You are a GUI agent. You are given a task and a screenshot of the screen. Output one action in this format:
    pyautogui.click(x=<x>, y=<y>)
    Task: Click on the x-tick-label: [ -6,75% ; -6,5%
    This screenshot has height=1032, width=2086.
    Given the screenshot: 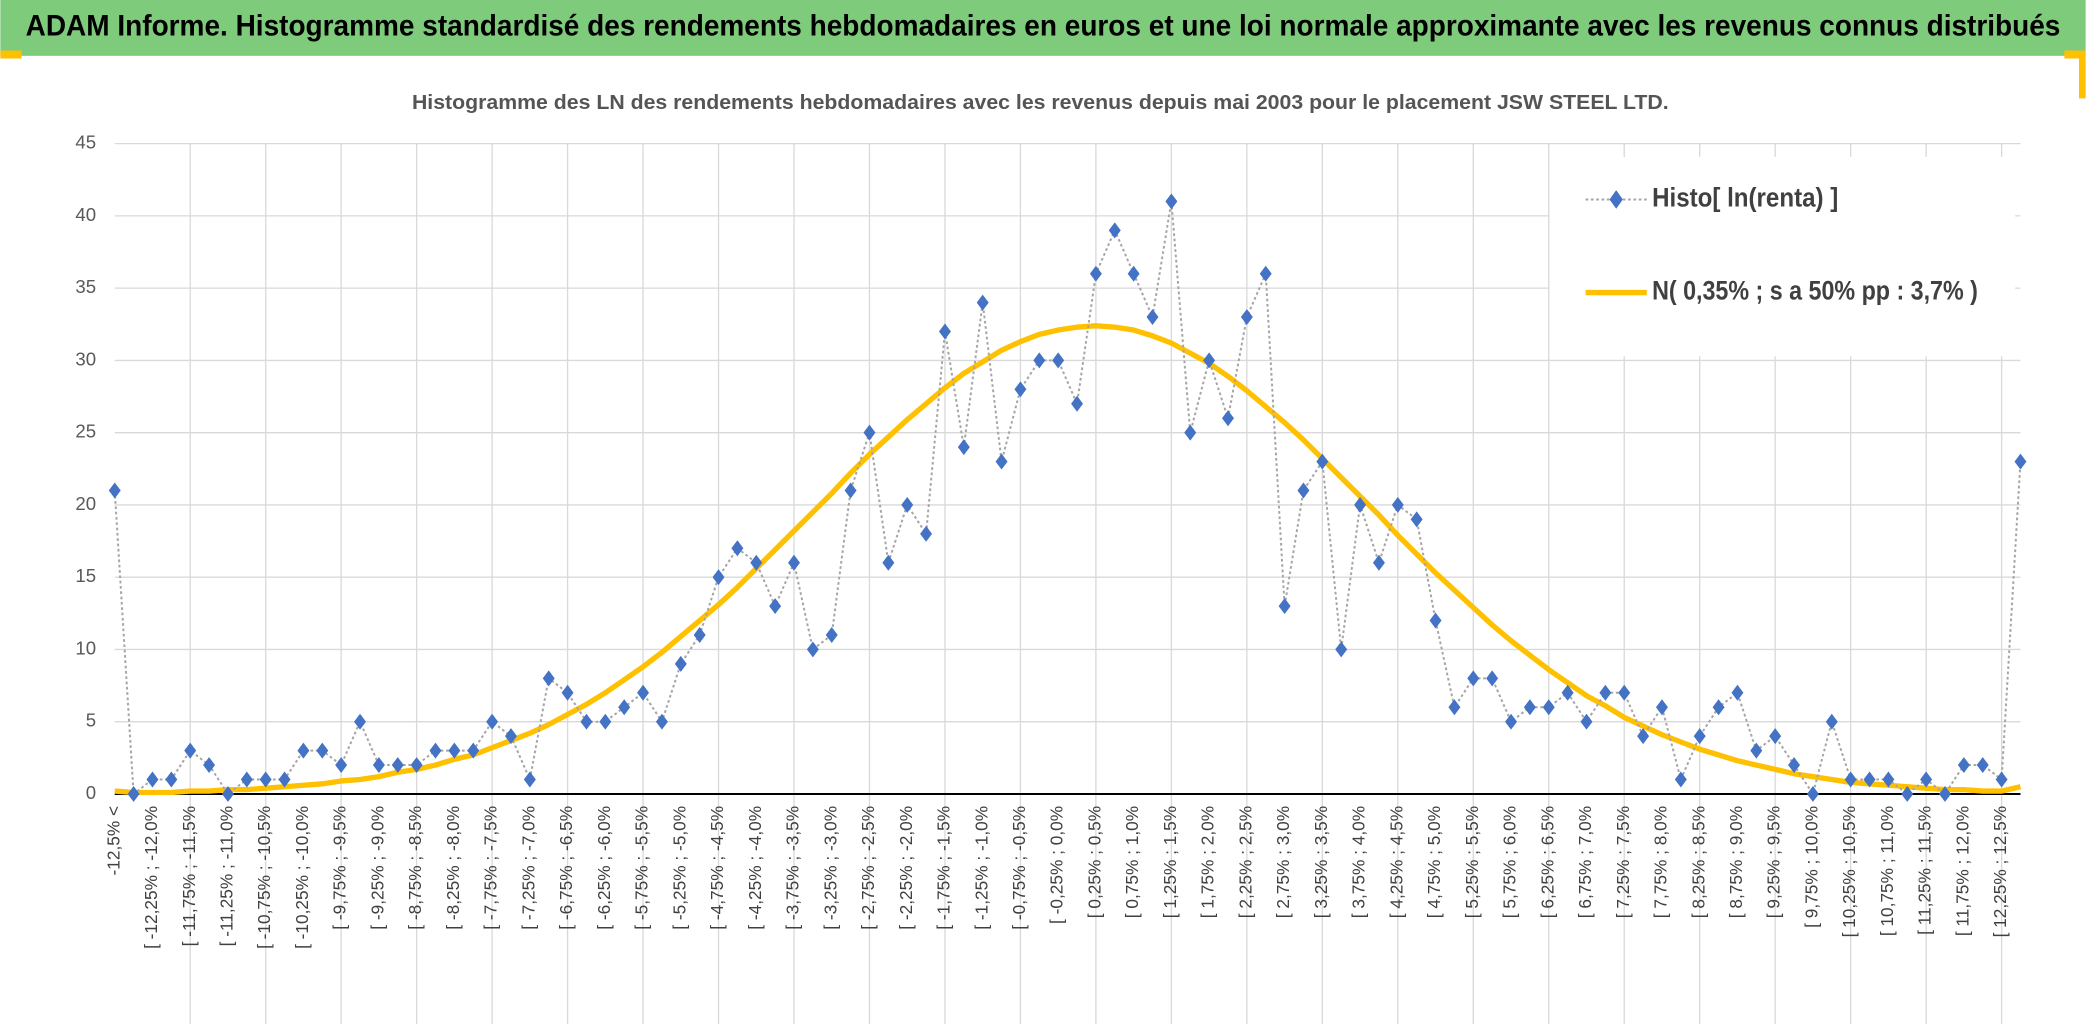 What is the action you would take?
    pyautogui.click(x=566, y=868)
    